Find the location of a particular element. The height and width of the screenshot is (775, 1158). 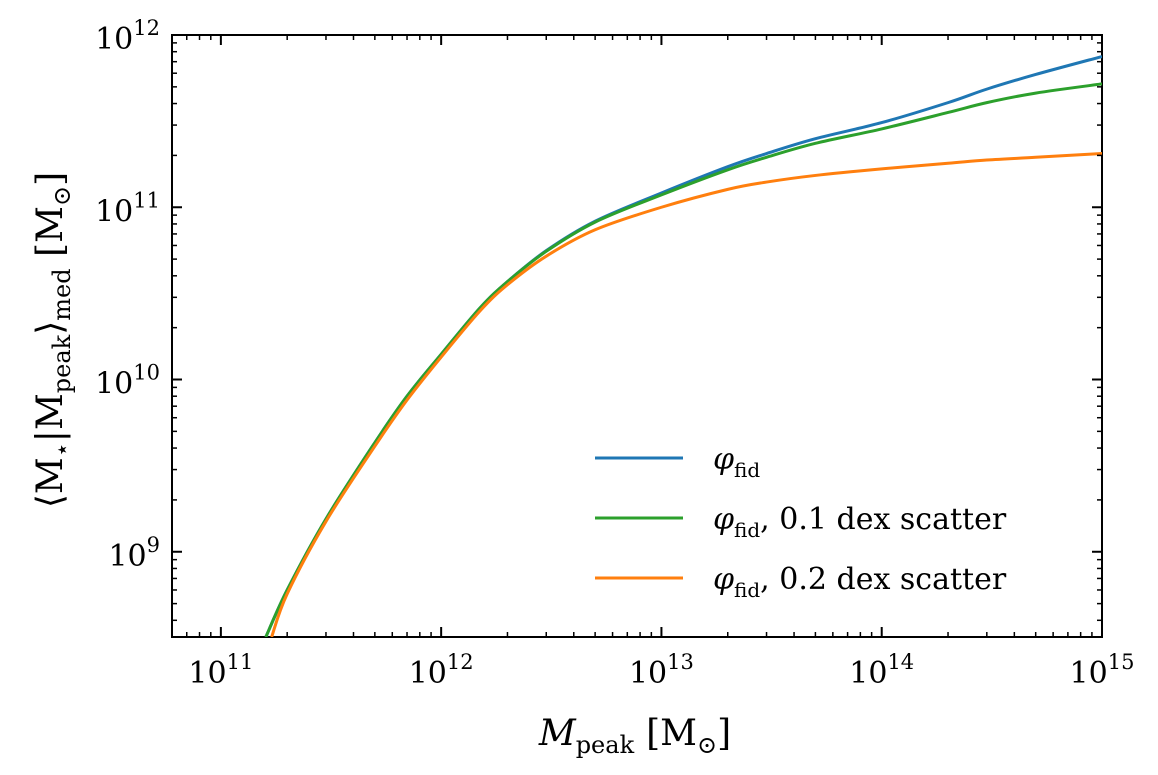

y-tick-label: 1010 is located at coordinates (127, 381).